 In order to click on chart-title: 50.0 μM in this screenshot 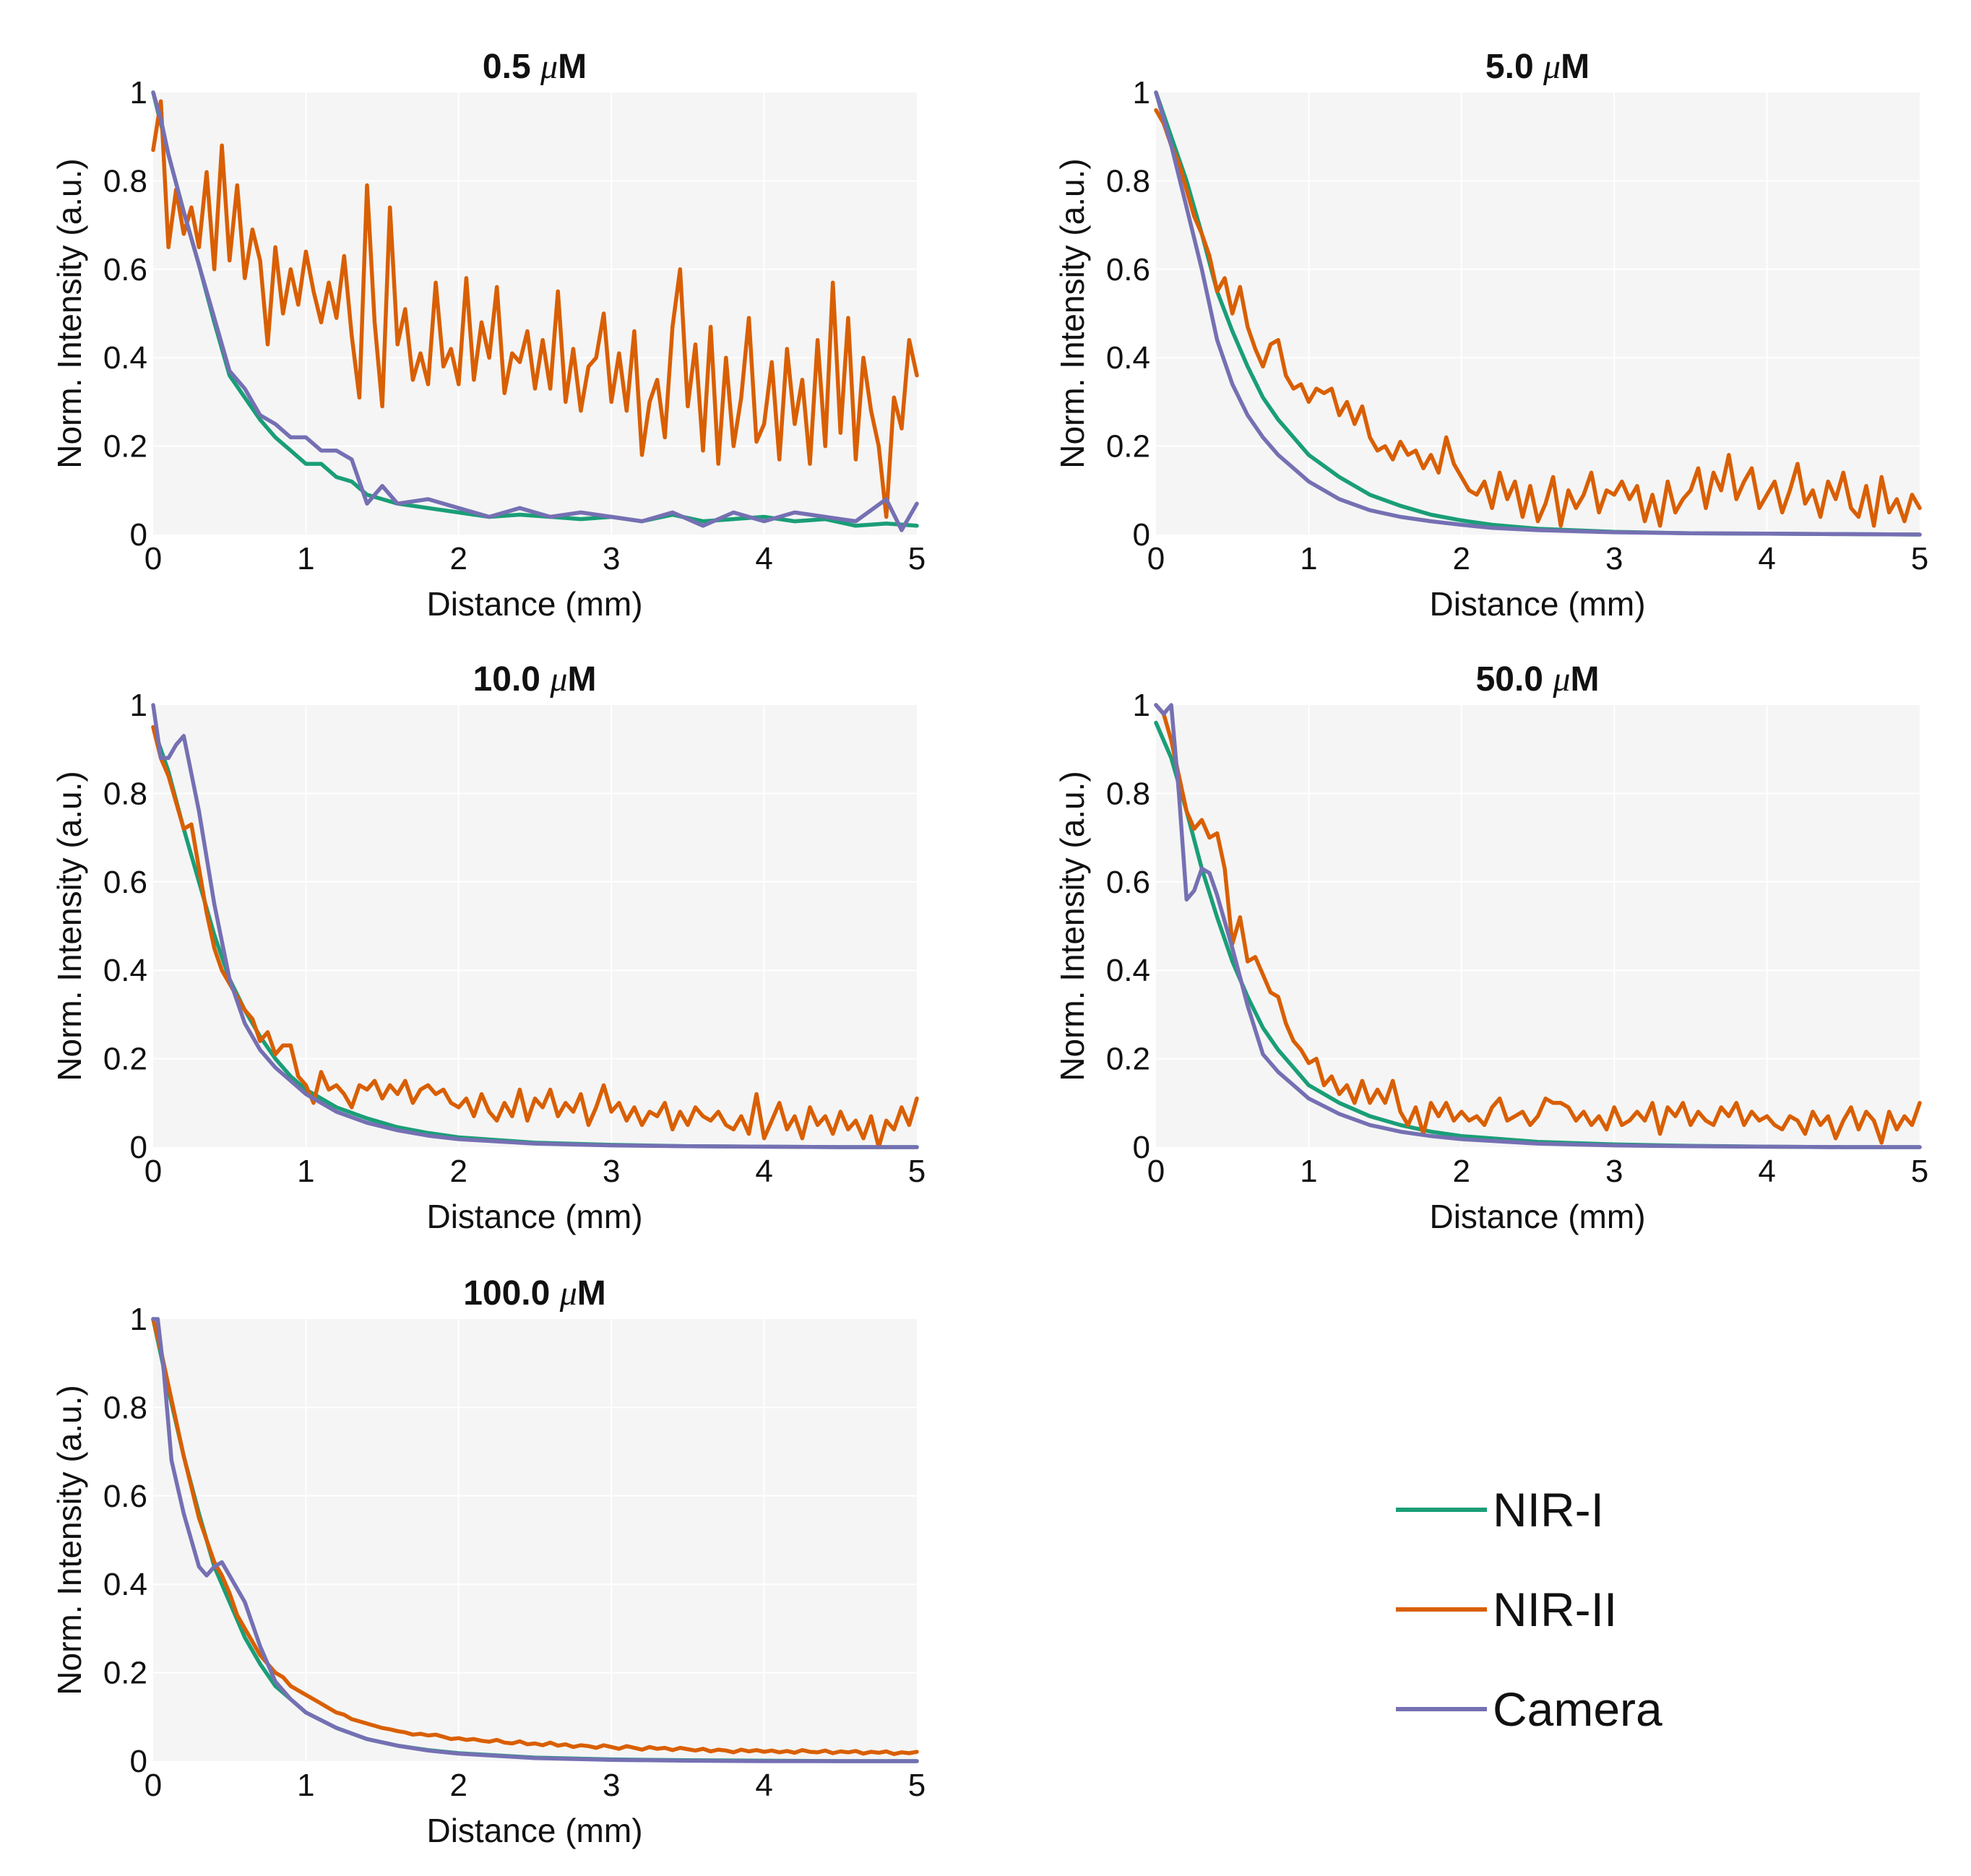, I will do `click(1538, 679)`.